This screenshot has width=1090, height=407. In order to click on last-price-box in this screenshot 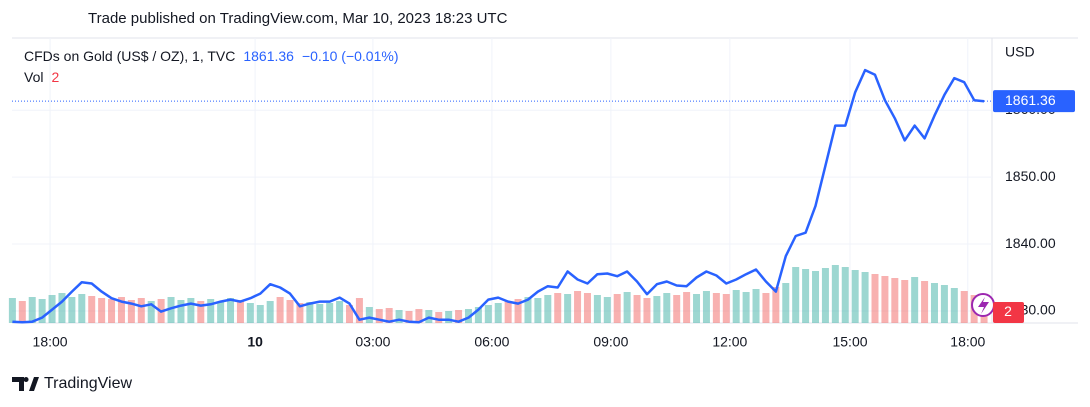, I will do `click(1034, 101)`.